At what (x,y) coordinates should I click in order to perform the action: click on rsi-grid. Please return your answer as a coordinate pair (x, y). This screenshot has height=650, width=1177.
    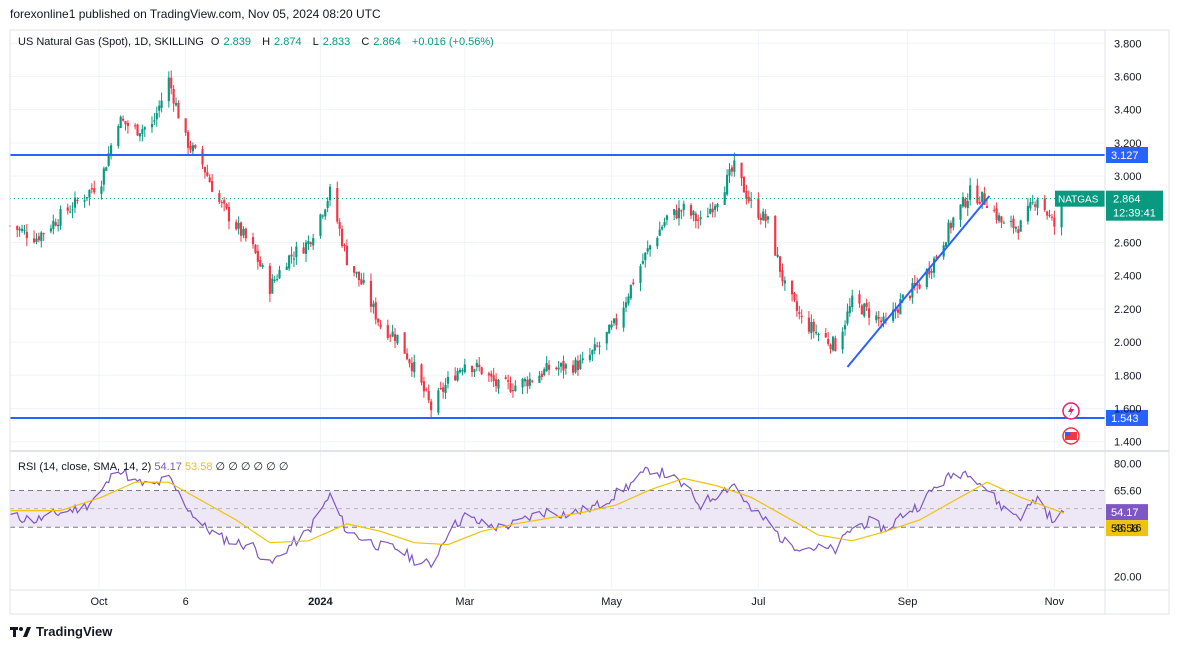
    Looking at the image, I should click on (557, 509).